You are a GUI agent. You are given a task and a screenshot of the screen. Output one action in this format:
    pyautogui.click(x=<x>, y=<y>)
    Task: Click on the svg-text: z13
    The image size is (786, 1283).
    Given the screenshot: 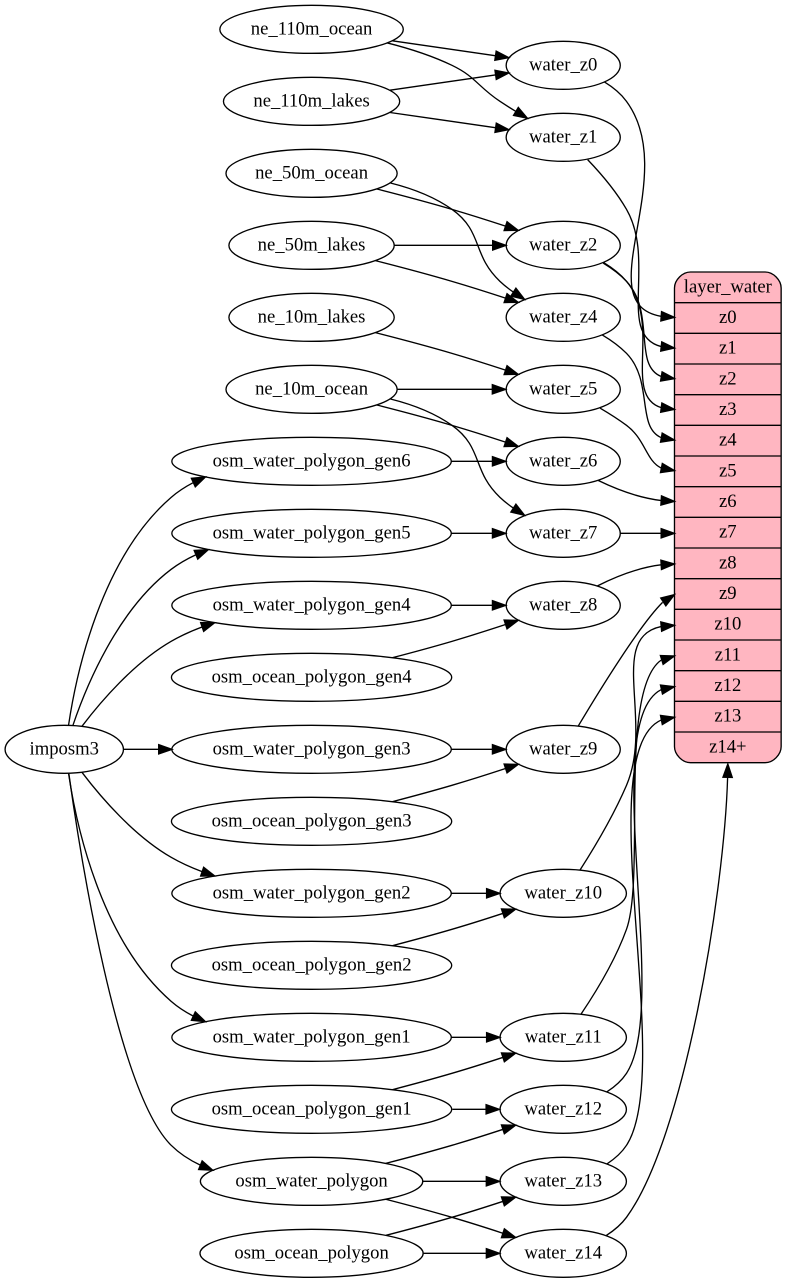 What is the action you would take?
    pyautogui.click(x=727, y=716)
    